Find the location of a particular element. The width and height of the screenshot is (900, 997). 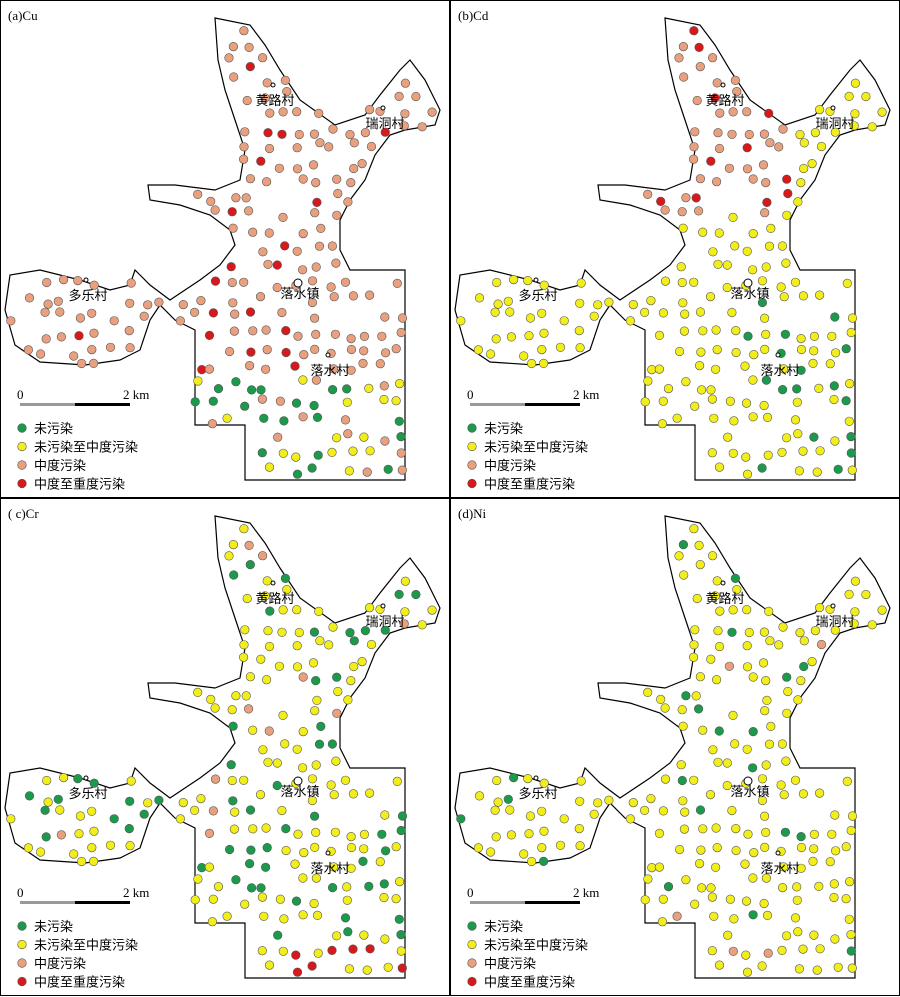

place-marker is located at coordinates (298, 781).